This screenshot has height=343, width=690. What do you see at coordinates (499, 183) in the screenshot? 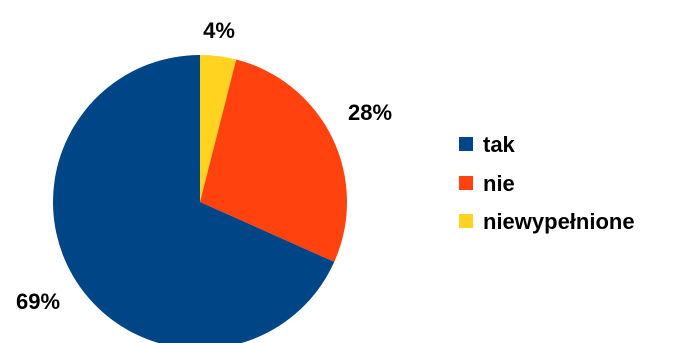
I see `legend-label-nie: nie` at bounding box center [499, 183].